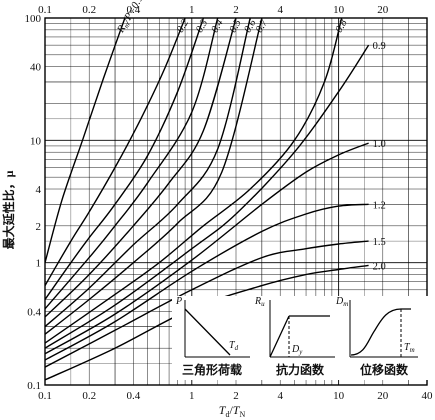 This screenshot has width=435, height=420. Describe the element at coordinates (345, 304) in the screenshot. I see `inset-displacement-axis-sub: m` at that location.